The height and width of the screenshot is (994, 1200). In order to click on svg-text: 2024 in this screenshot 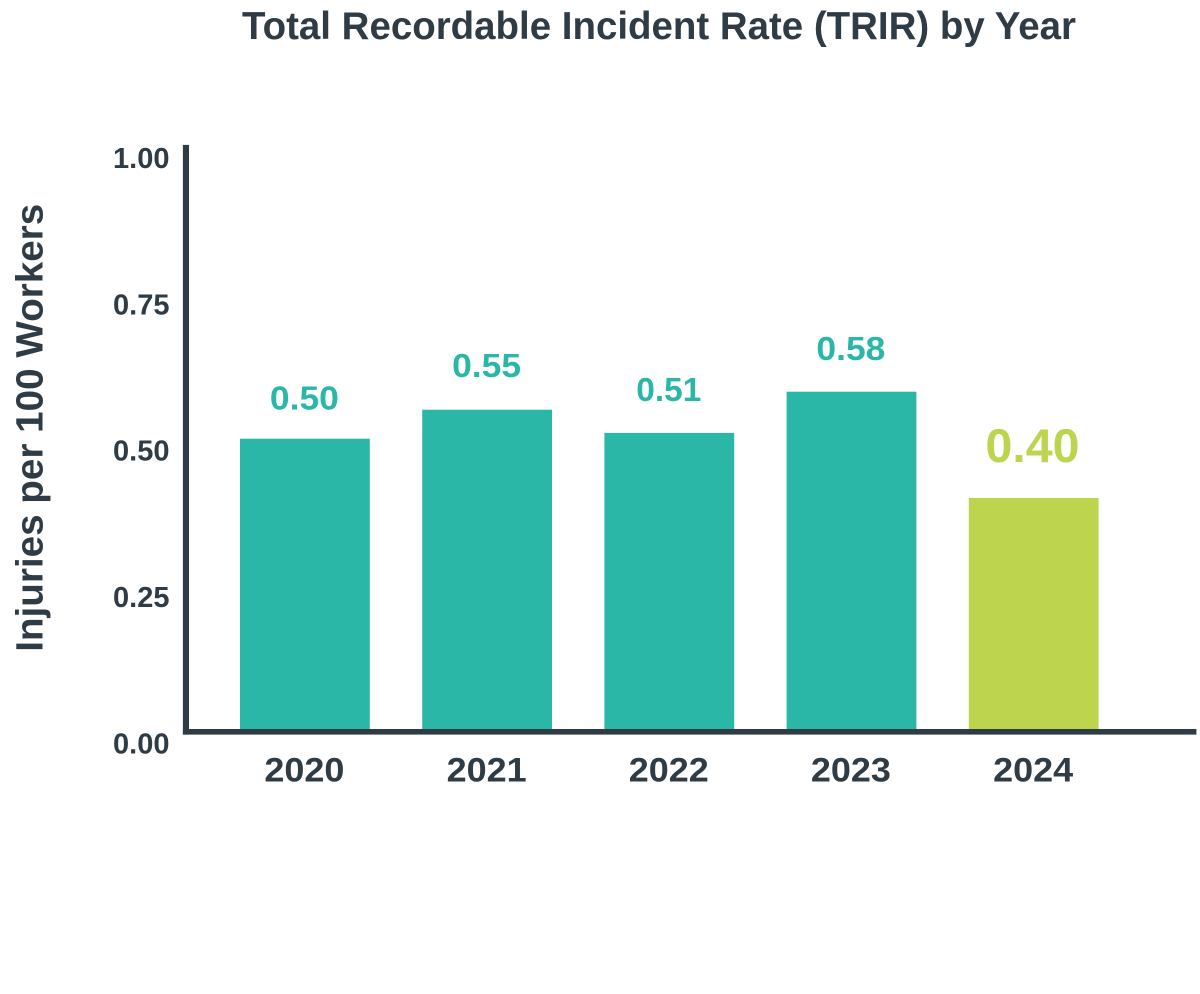, I will do `click(1033, 770)`.